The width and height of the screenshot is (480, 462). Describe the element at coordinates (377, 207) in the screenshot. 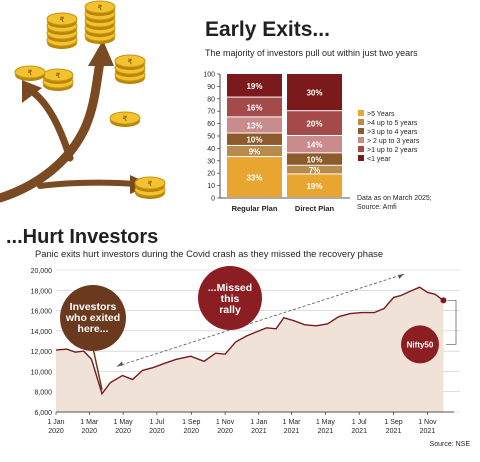

I see `source-note-amfi: Source: Amfi` at that location.